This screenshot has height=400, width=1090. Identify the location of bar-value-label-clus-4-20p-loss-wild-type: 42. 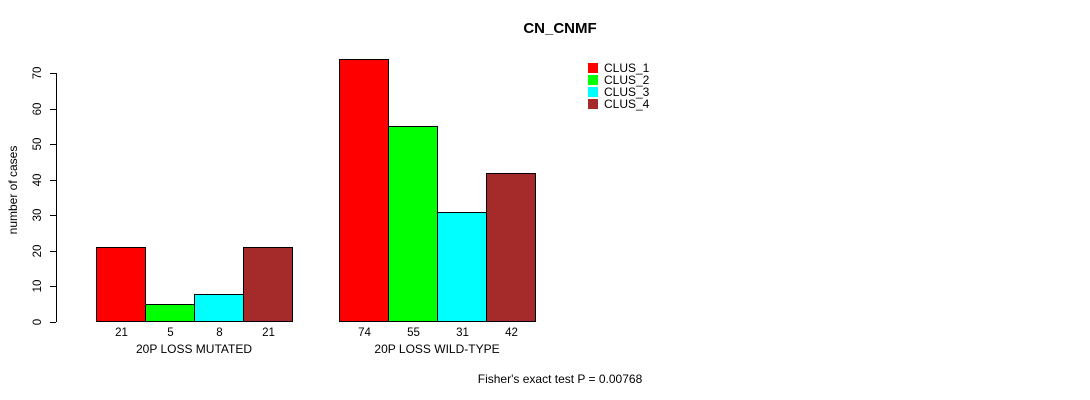
(511, 333).